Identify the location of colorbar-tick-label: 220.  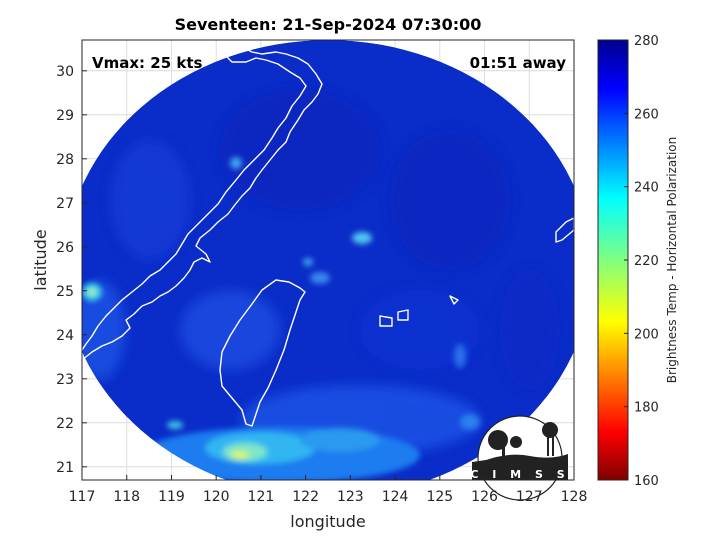
(646, 261).